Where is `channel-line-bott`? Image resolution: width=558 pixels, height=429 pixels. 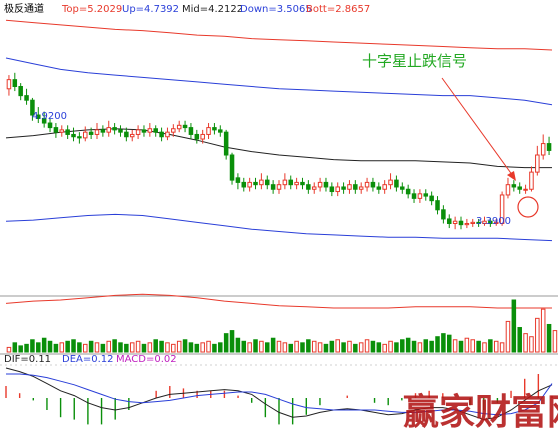
channel-line-bott is located at coordinates (278, 301).